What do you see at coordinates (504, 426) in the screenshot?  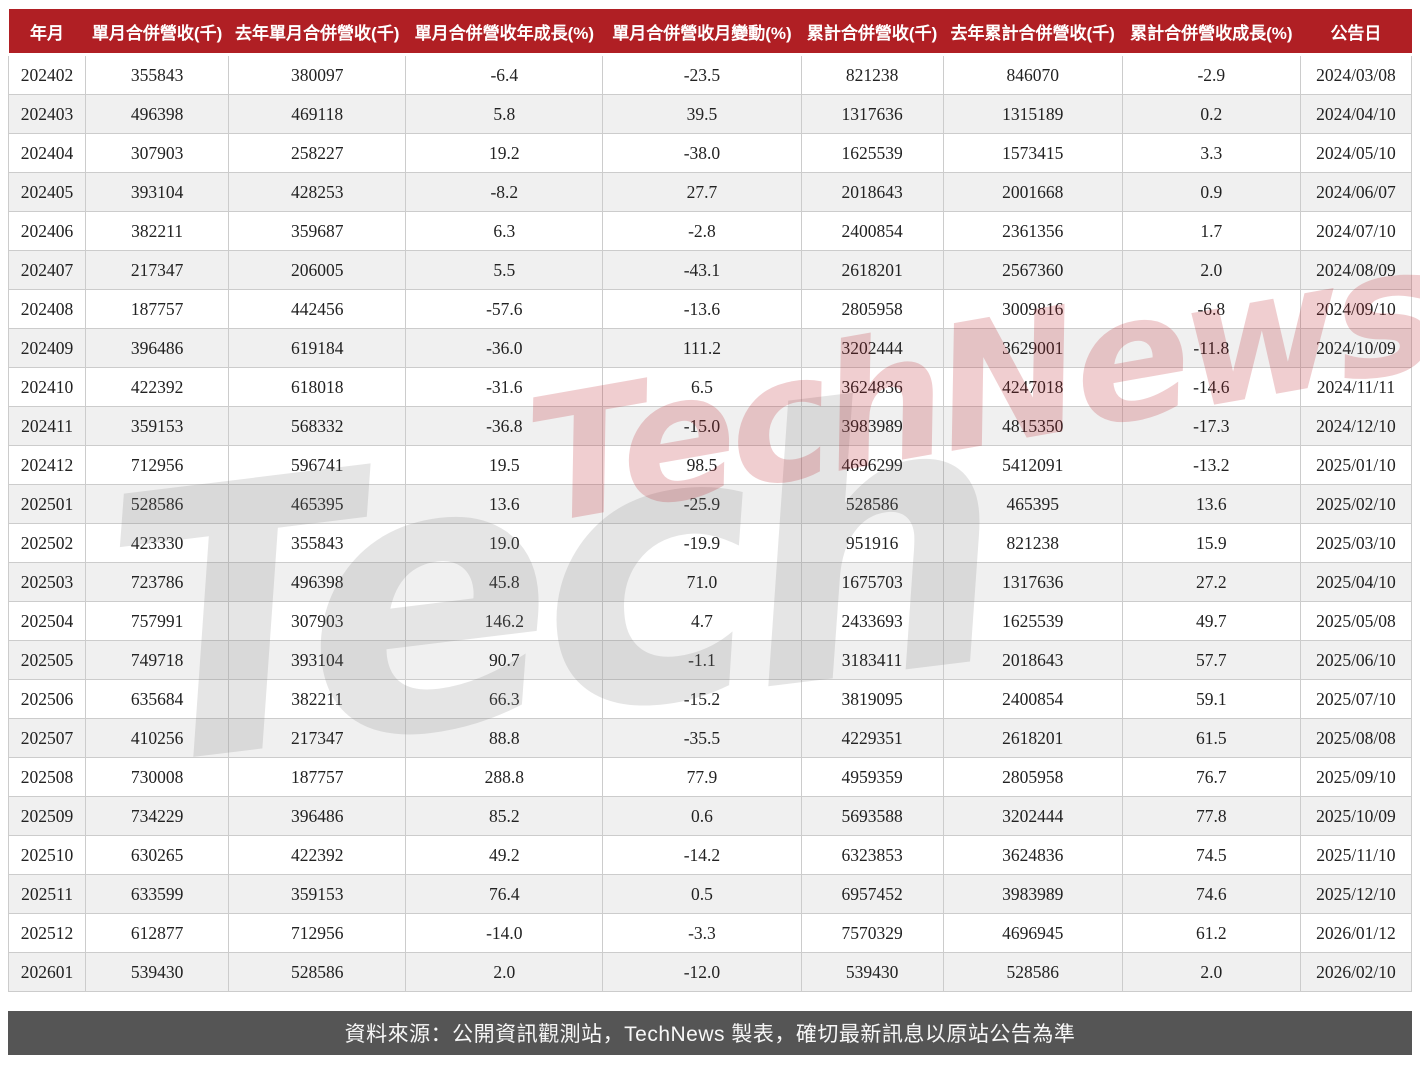 I see `table-cell: -36.8` at bounding box center [504, 426].